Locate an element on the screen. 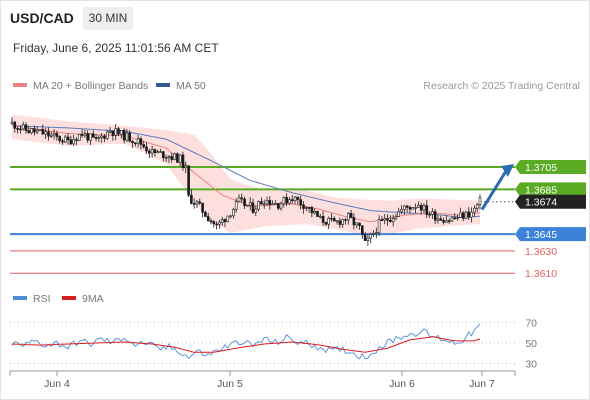 This screenshot has width=590, height=400. level-tag-text: 1.3685 is located at coordinates (541, 190).